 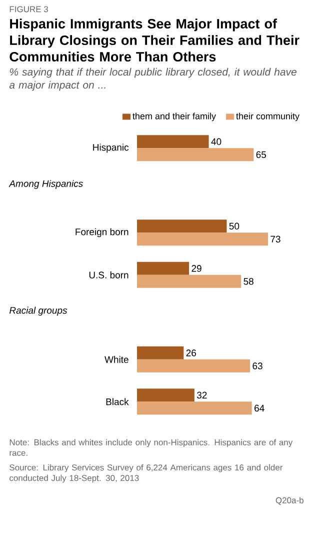 I want to click on data-label: 58, so click(x=249, y=281).